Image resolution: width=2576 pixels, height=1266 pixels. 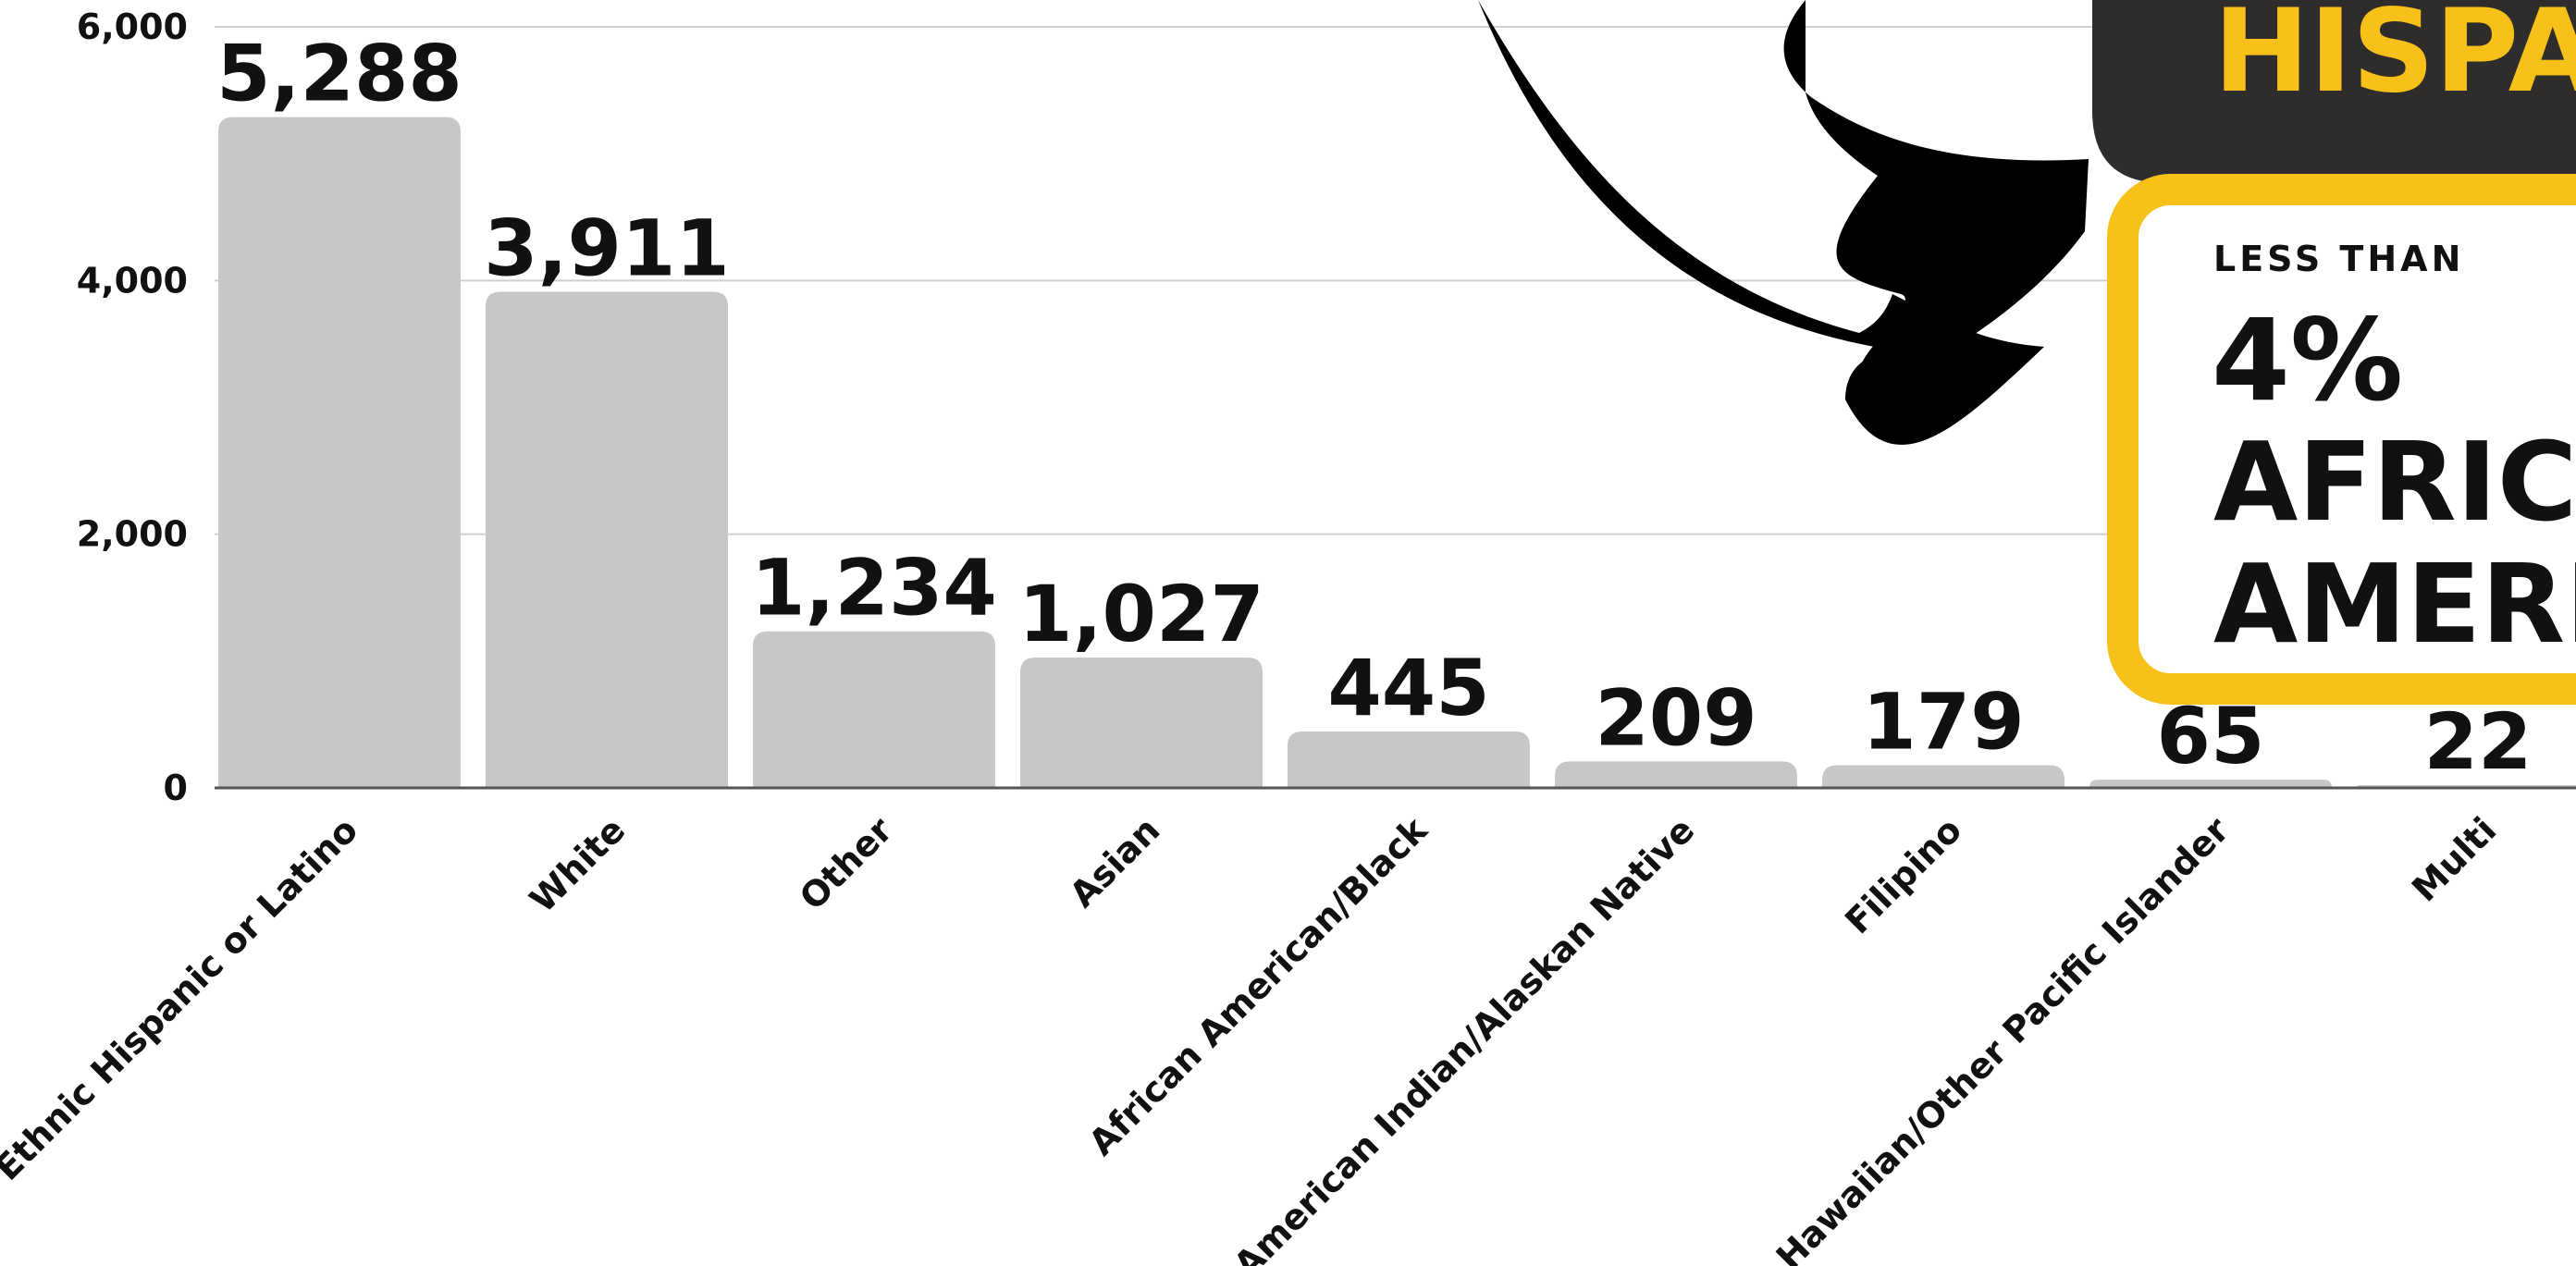 I want to click on hispanic-callout: HISPA, so click(x=2334, y=91).